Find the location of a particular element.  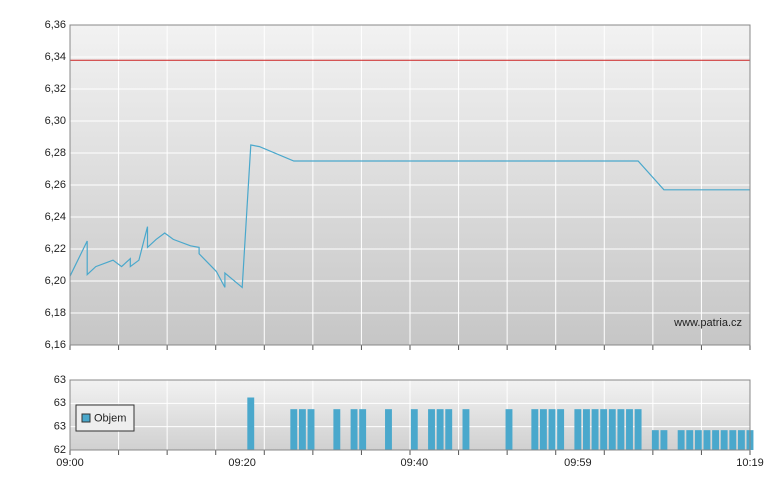

watermark: www.patria.cz is located at coordinates (707, 323).